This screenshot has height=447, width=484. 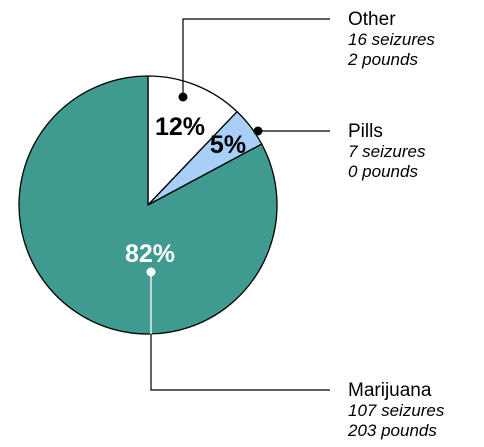 I want to click on legend-pounds-pills: 0 pounds, so click(x=383, y=171).